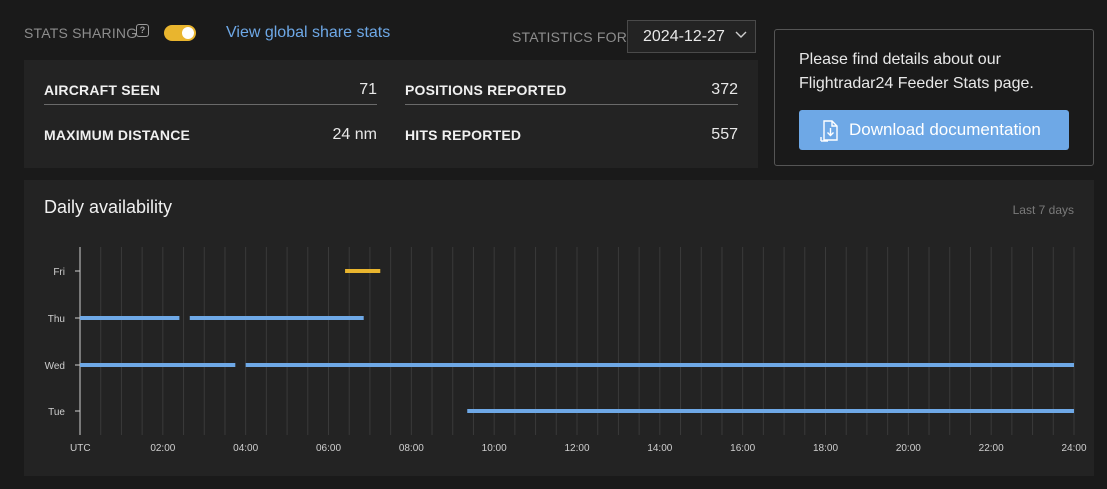 This screenshot has height=489, width=1107. I want to click on toggle-knob, so click(188, 33).